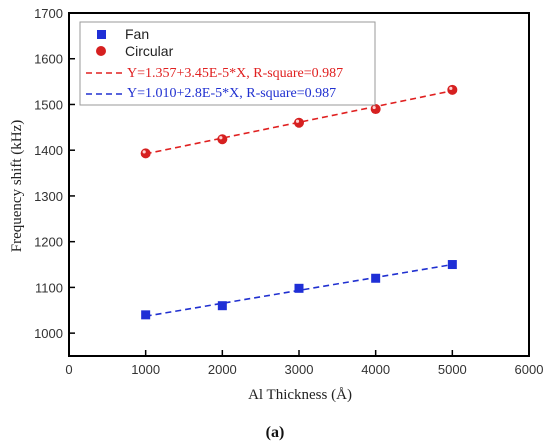 Image resolution: width=550 pixels, height=448 pixels. Describe the element at coordinates (48, 104) in the screenshot. I see `y-tick-label: 1500` at that location.